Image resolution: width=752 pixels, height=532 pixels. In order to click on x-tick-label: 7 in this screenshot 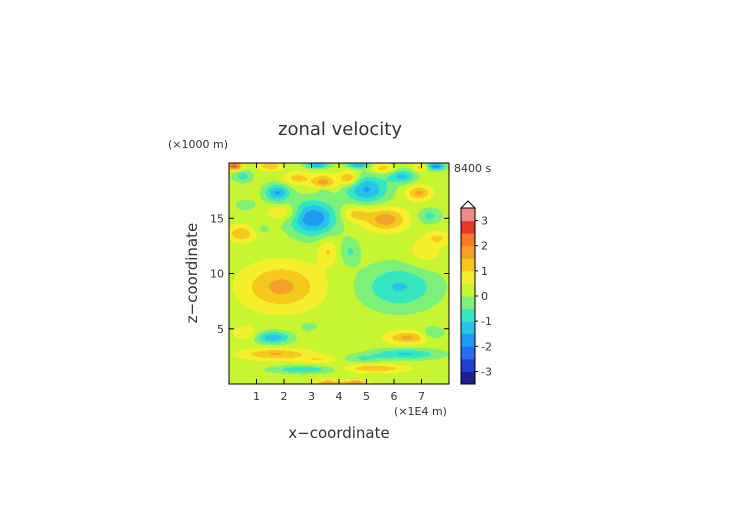, I will do `click(421, 396)`.